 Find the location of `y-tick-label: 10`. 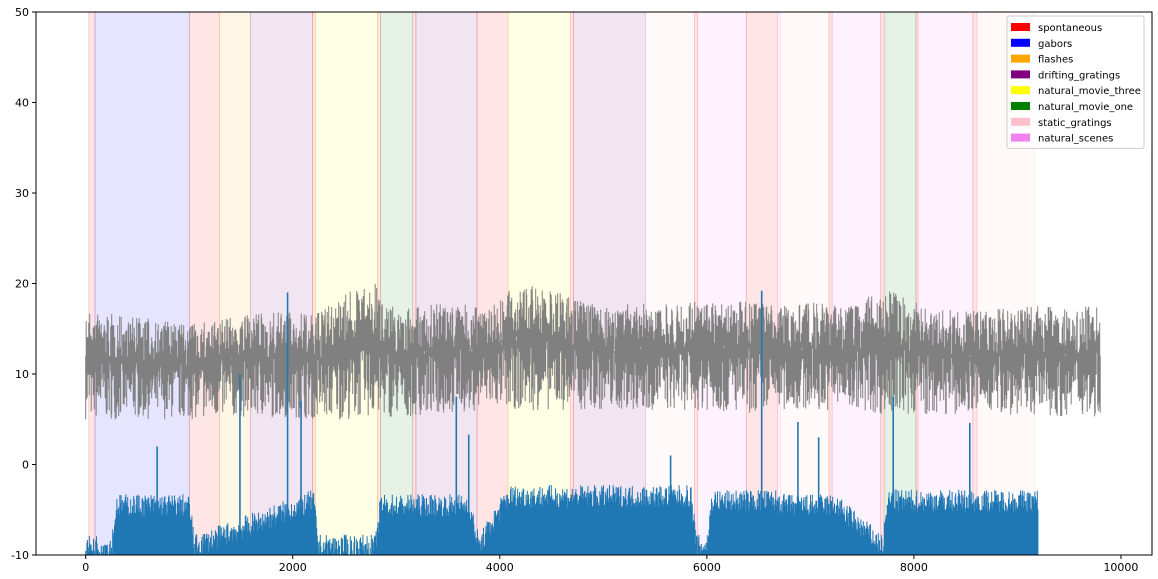

y-tick-label: 10 is located at coordinates (22, 374).